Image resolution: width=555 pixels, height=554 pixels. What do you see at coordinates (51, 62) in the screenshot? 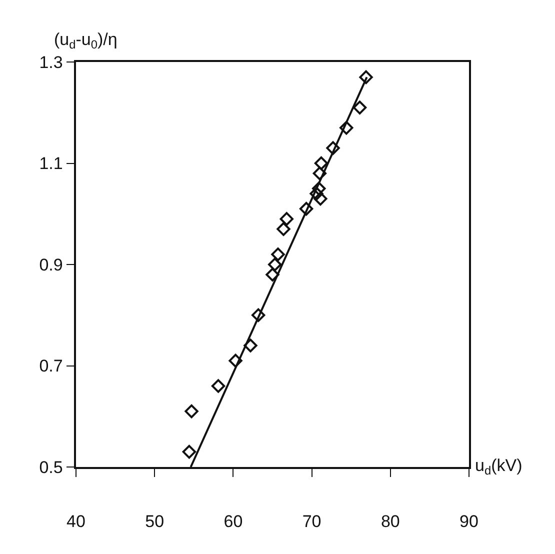
I see `y-tick-label: 1.3` at bounding box center [51, 62].